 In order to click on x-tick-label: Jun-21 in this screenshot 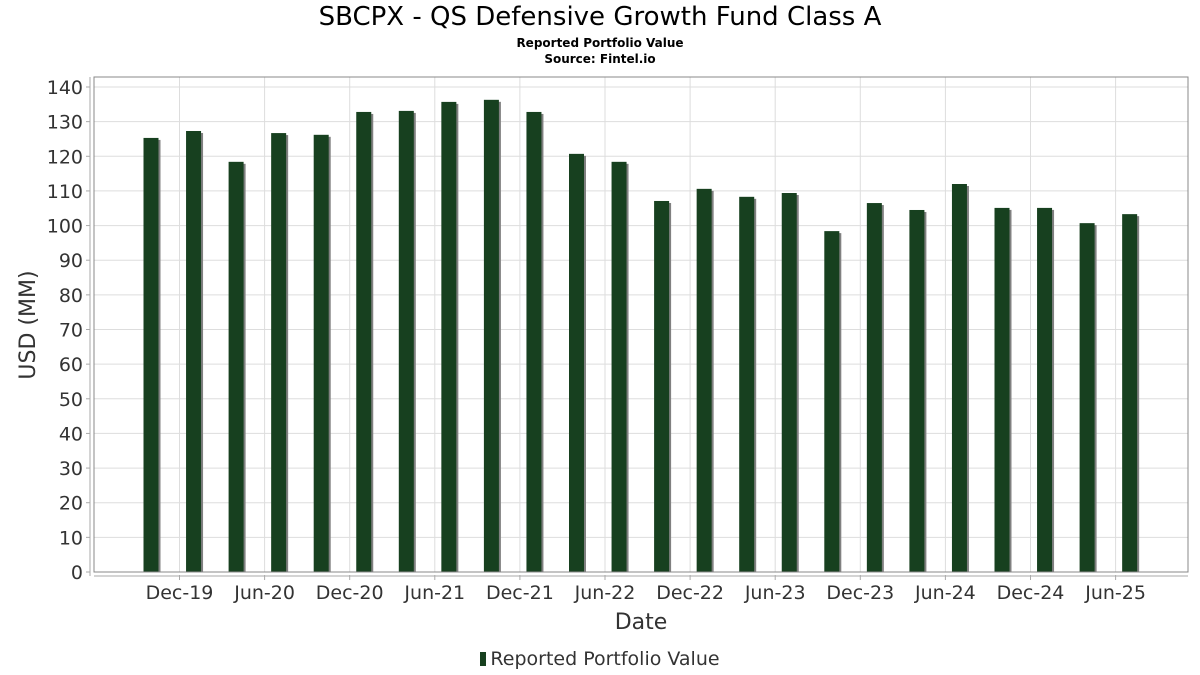, I will do `click(434, 593)`.